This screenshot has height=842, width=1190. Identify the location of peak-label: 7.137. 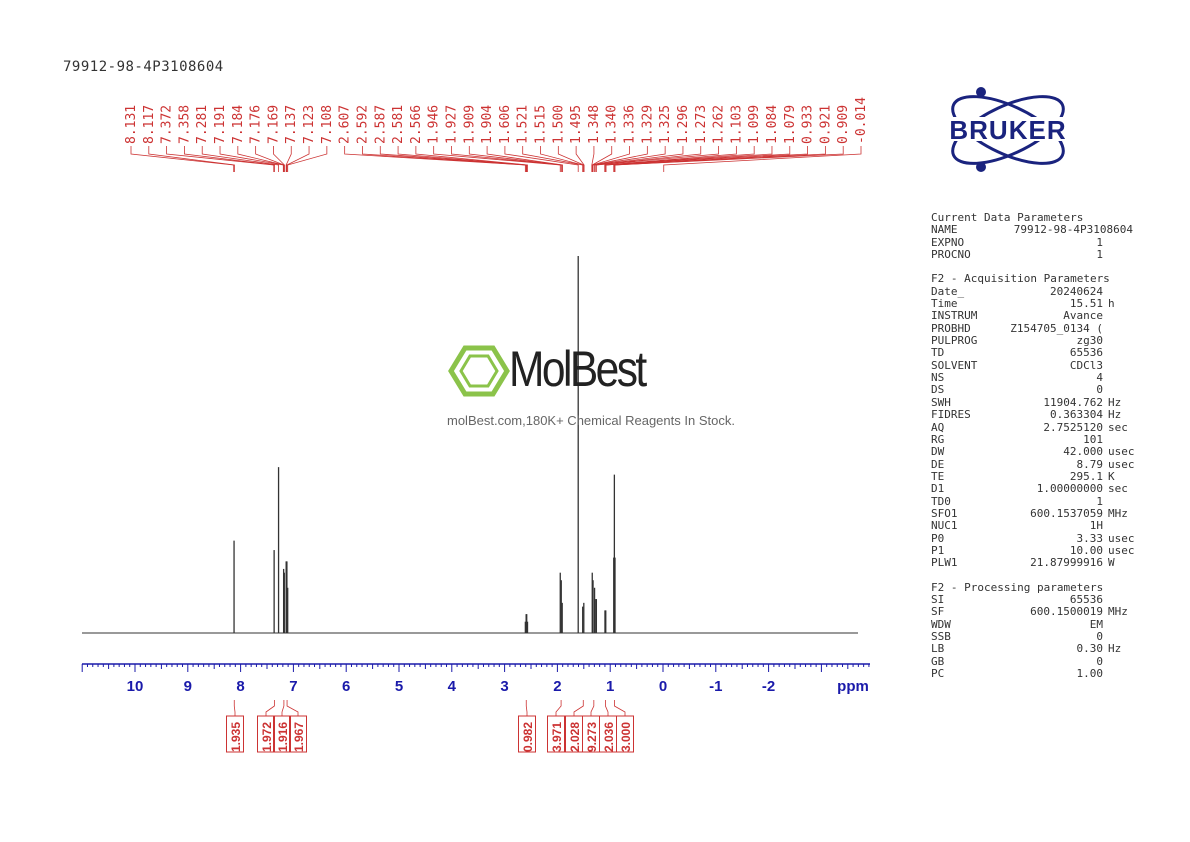
(291, 124).